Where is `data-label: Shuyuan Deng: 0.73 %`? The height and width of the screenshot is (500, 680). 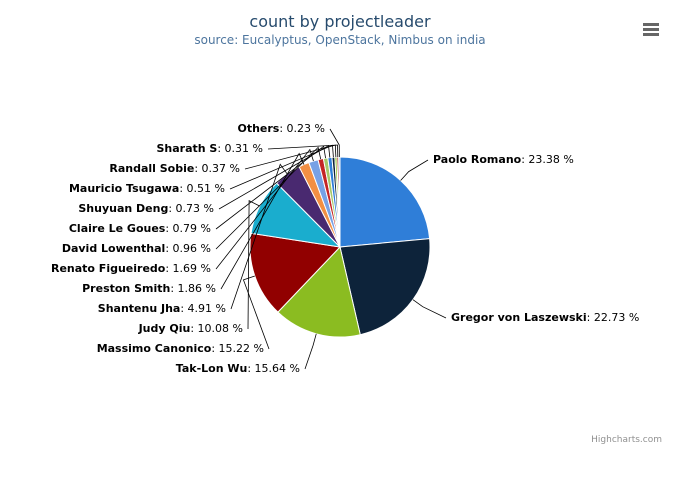
data-label: Shuyuan Deng: 0.73 % is located at coordinates (146, 208).